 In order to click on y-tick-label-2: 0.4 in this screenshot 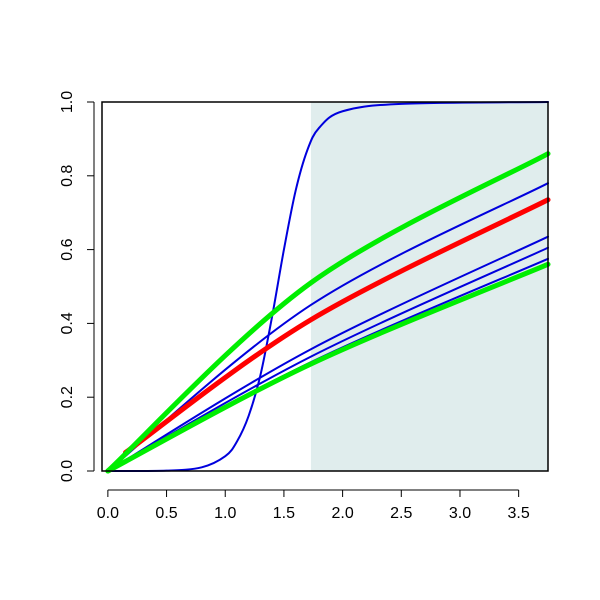, I will do `click(67, 323)`.